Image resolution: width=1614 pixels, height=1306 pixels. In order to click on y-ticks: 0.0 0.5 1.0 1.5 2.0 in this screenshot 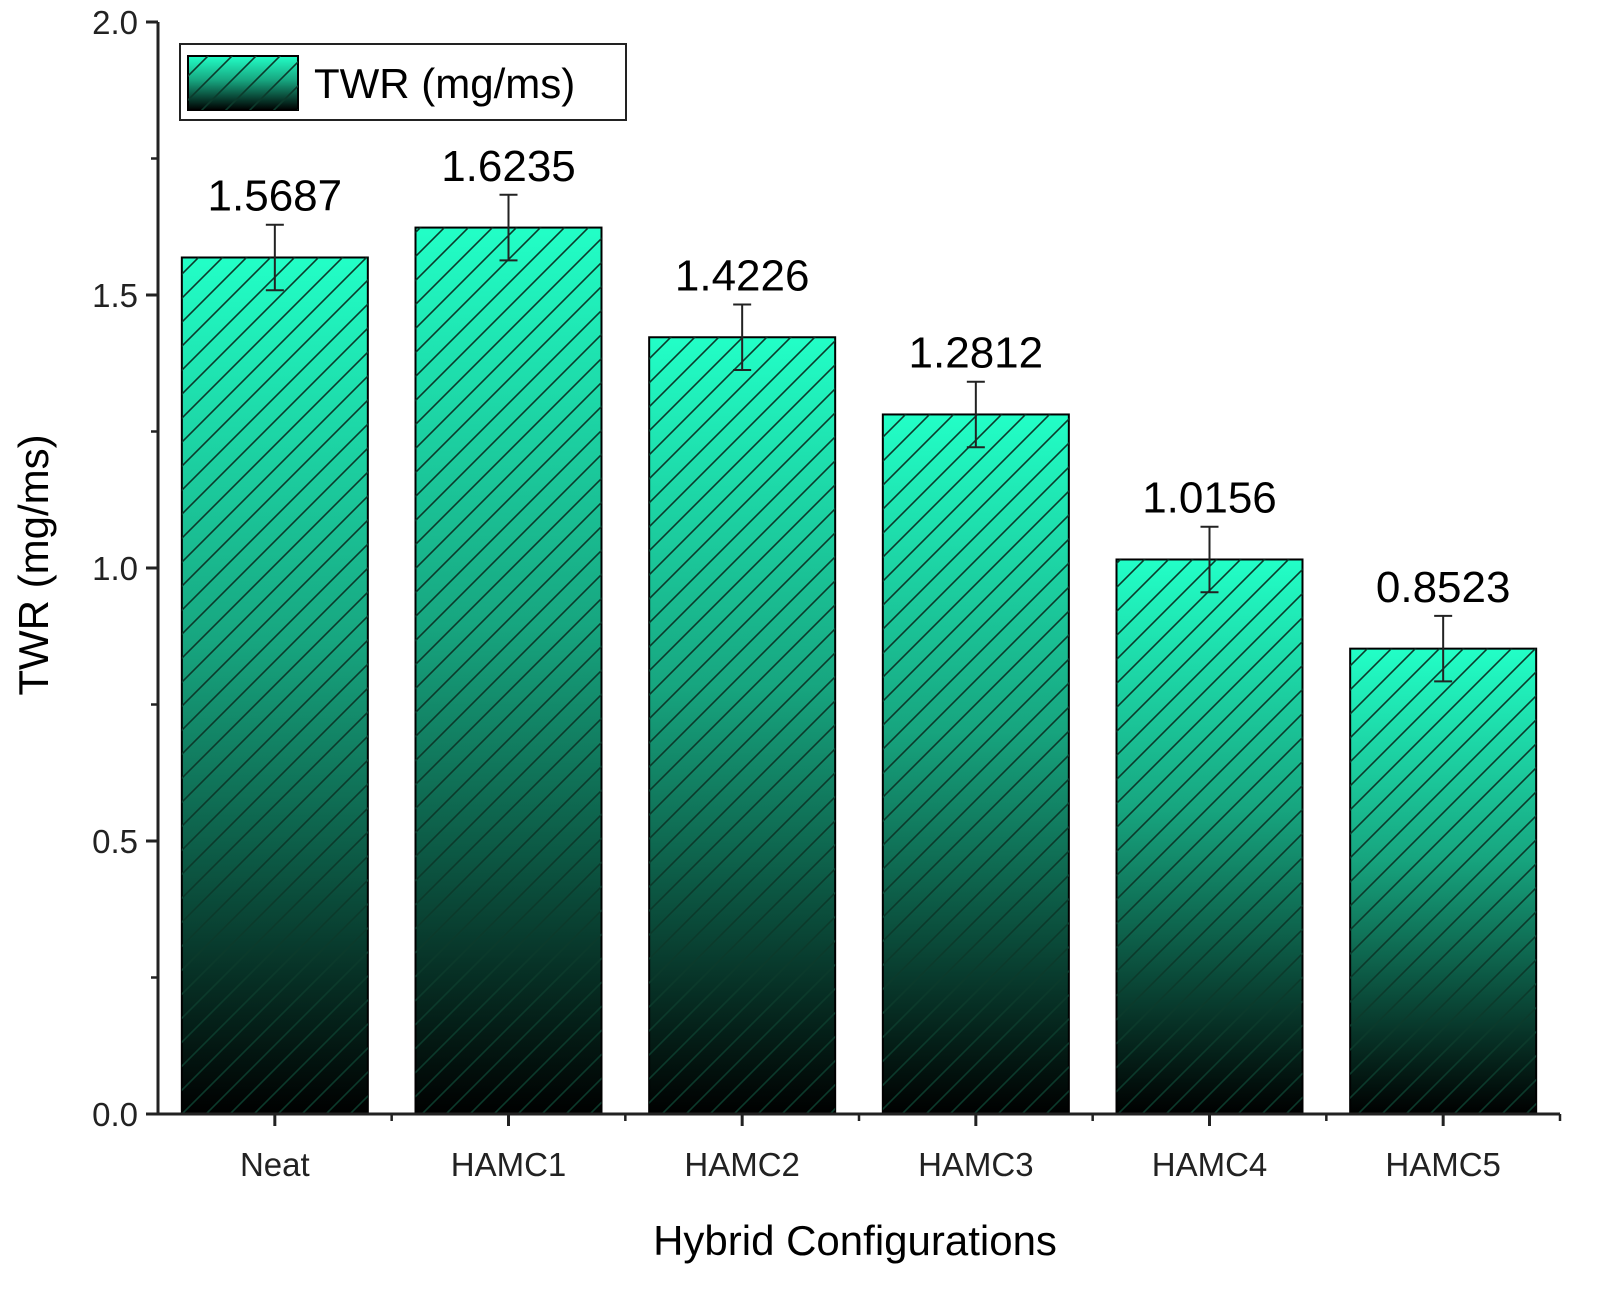, I will do `click(125, 568)`.